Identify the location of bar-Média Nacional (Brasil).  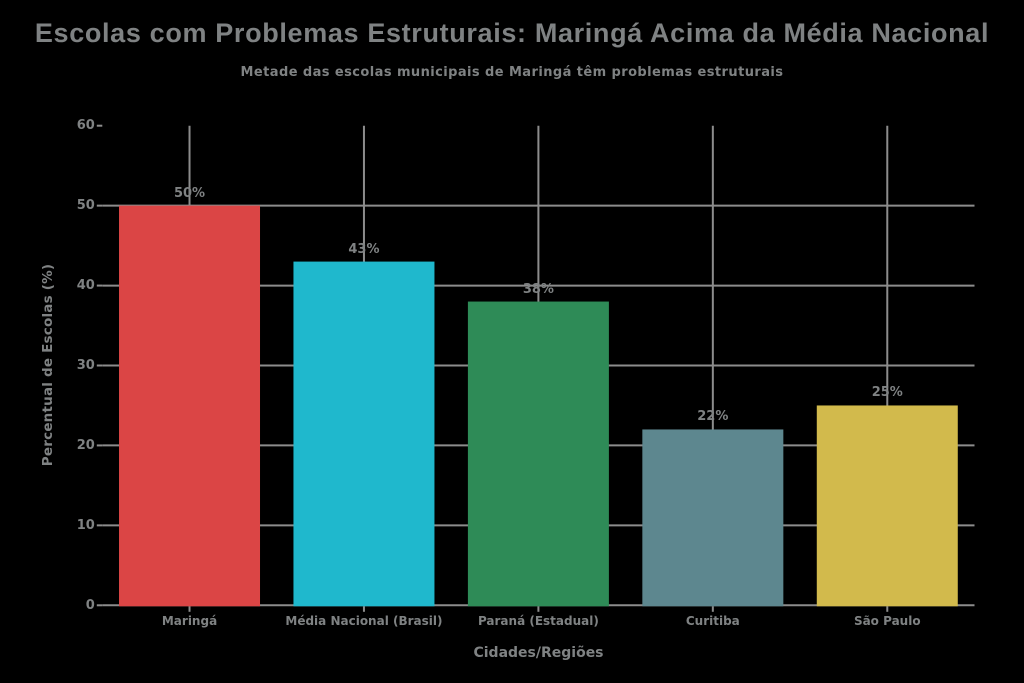
(364, 434).